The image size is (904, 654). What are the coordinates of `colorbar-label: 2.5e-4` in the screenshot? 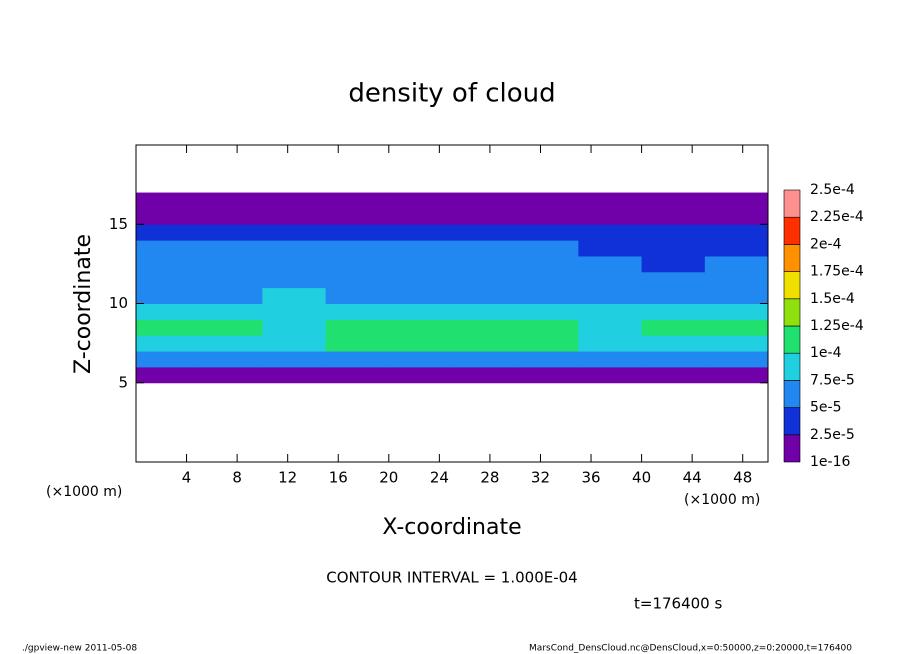 It's located at (832, 190).